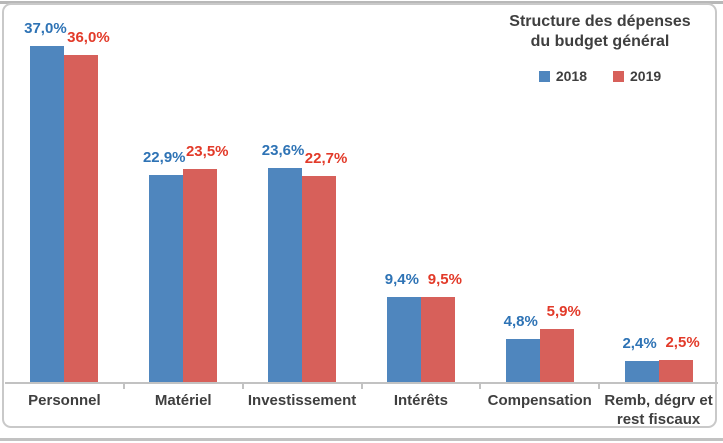 The image size is (723, 443). What do you see at coordinates (326, 159) in the screenshot?
I see `value-label-2019: 22,7%` at bounding box center [326, 159].